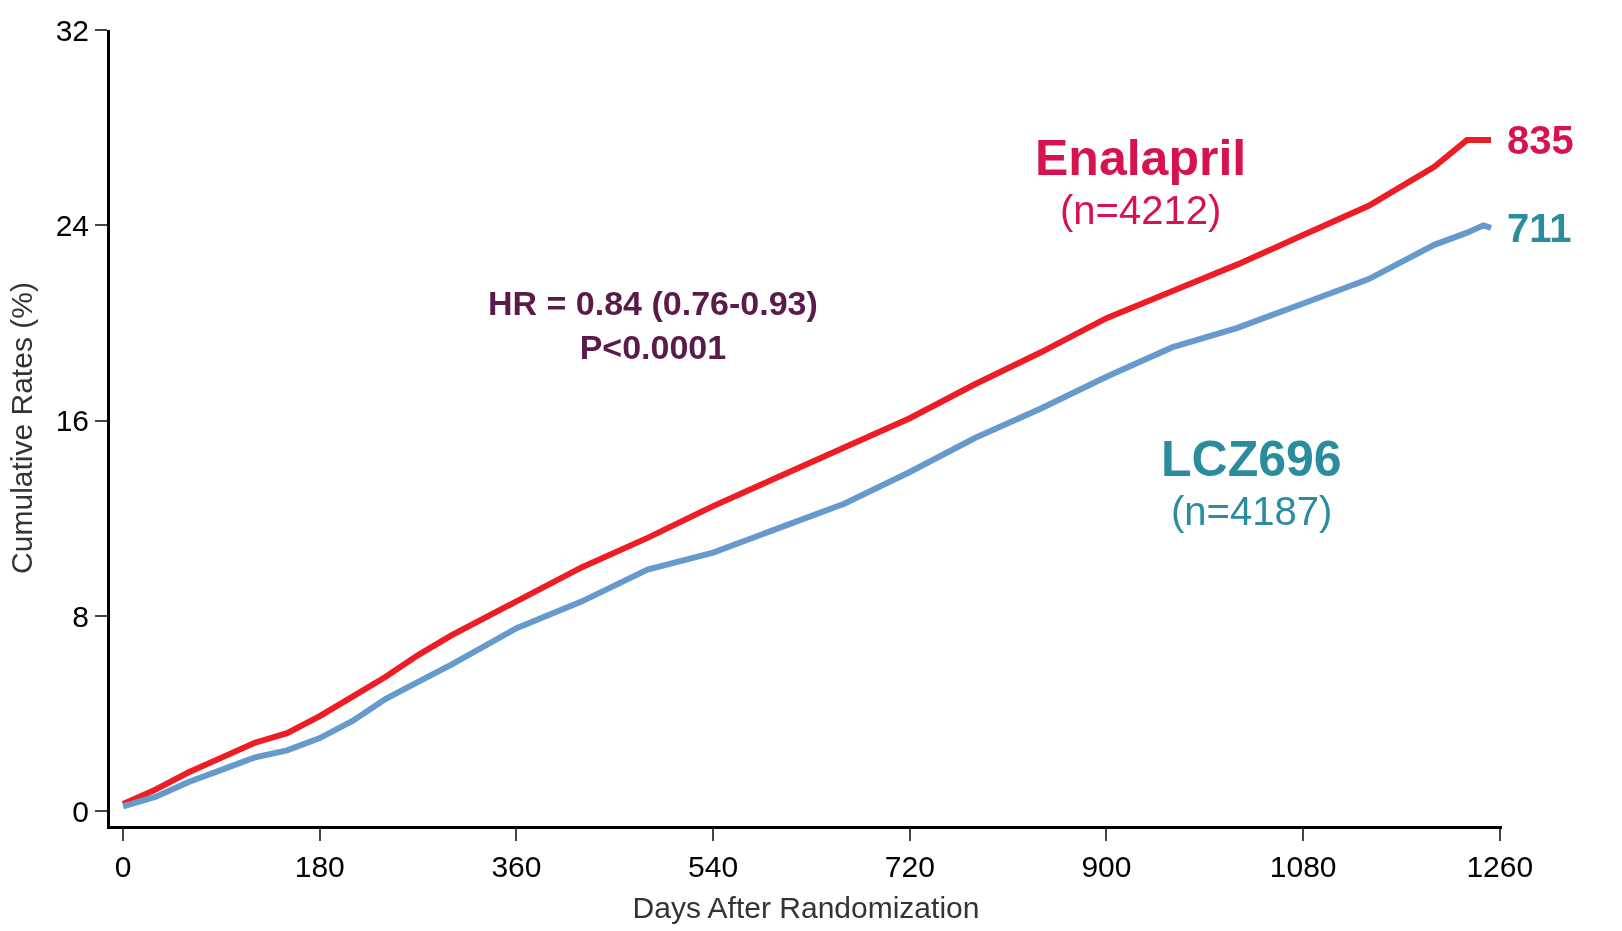 The width and height of the screenshot is (1622, 931). Describe the element at coordinates (72, 225) in the screenshot. I see `y-tick-label: 24` at that location.